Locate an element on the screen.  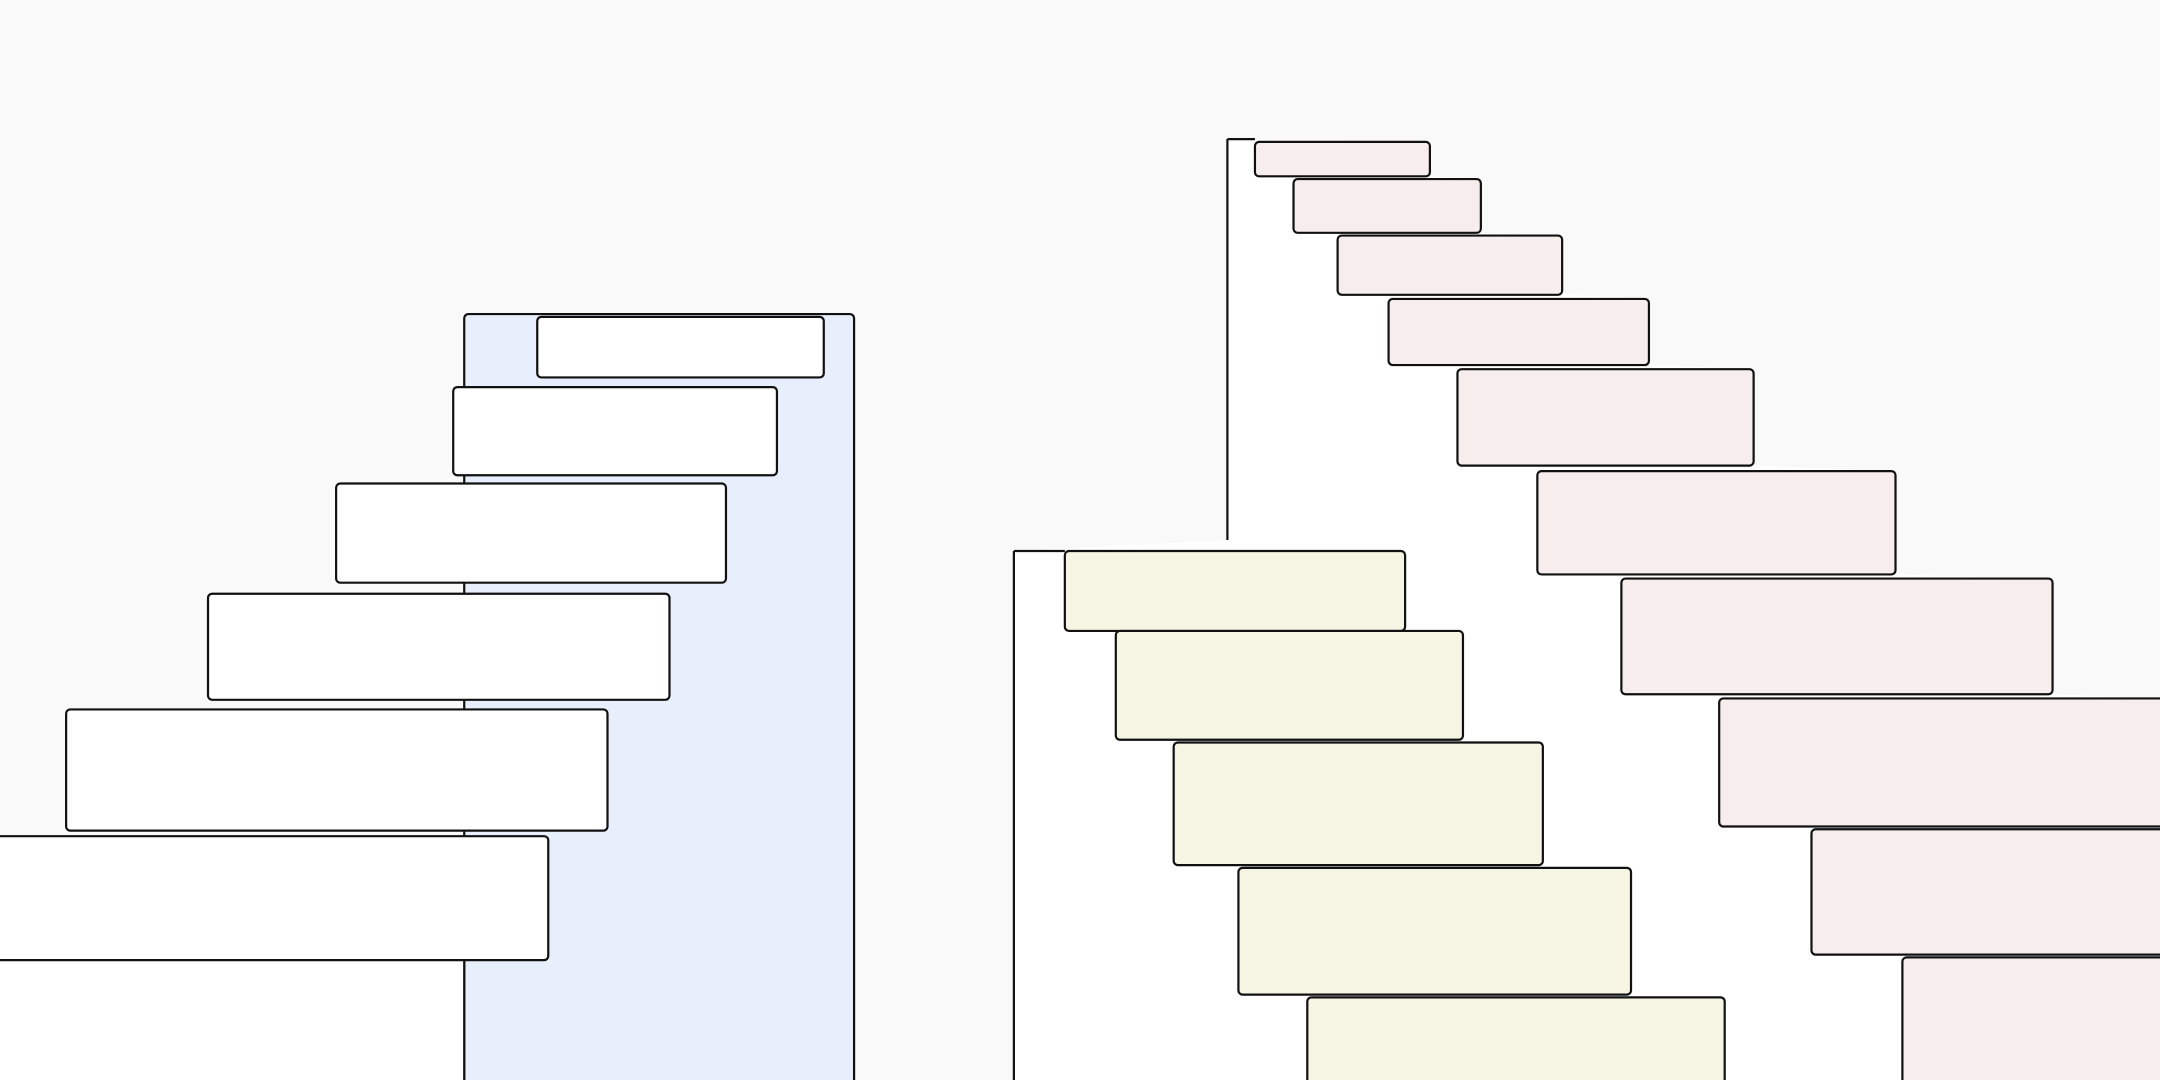
white-base is located at coordinates (232, 1020).